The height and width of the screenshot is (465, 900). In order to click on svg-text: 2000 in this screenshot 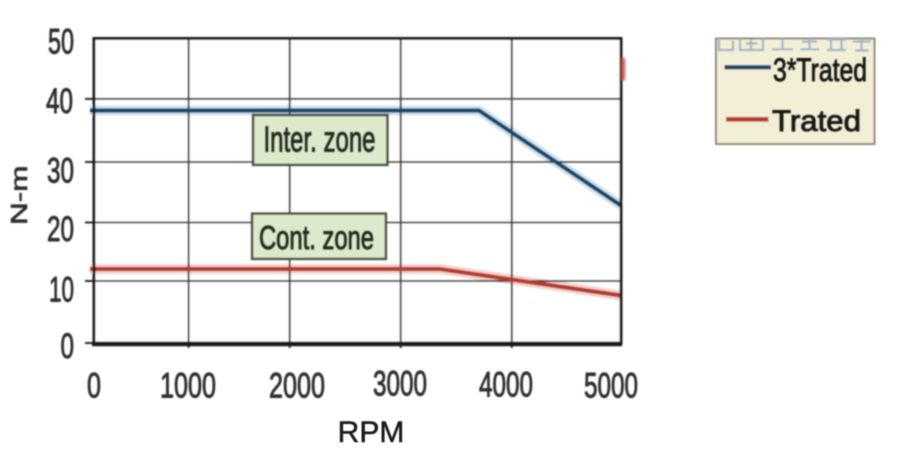, I will do `click(297, 386)`.